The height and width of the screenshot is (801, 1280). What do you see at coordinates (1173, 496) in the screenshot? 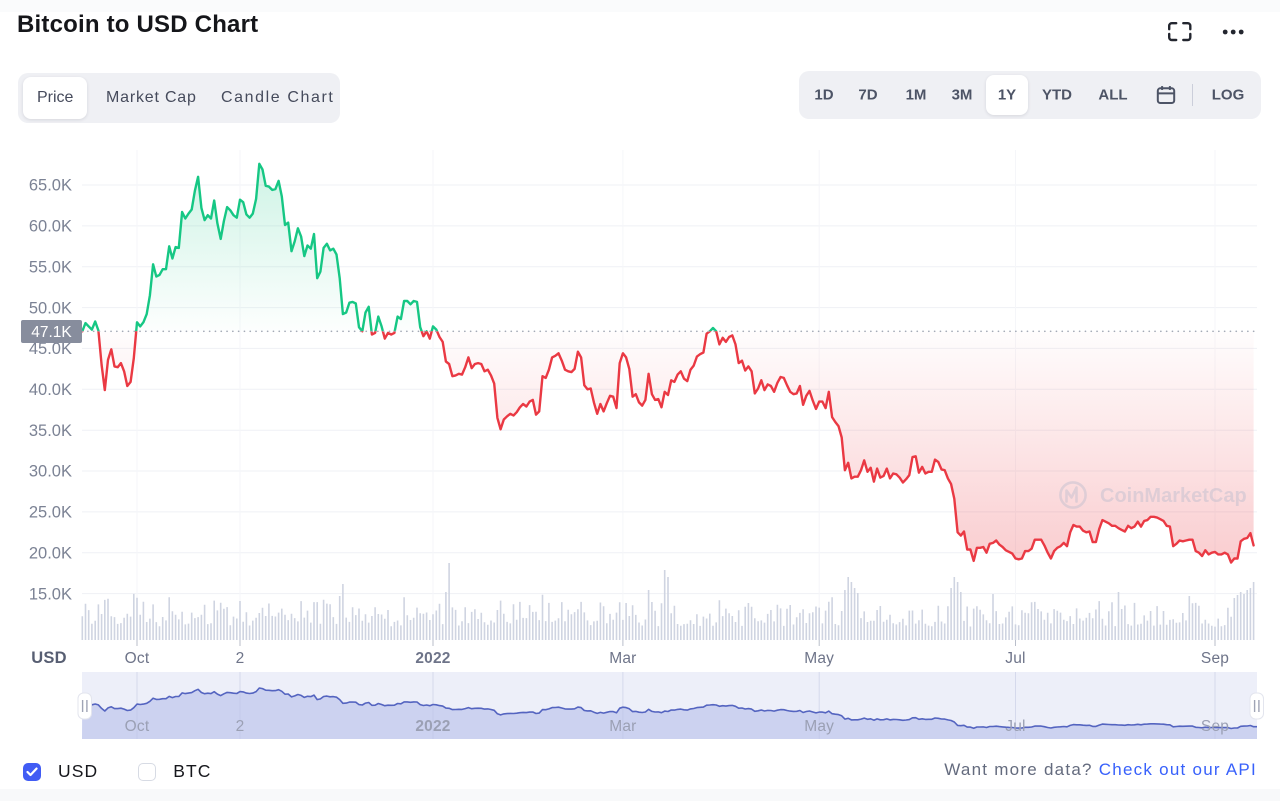
I see `svg-text: CoinMarketCap` at bounding box center [1173, 496].